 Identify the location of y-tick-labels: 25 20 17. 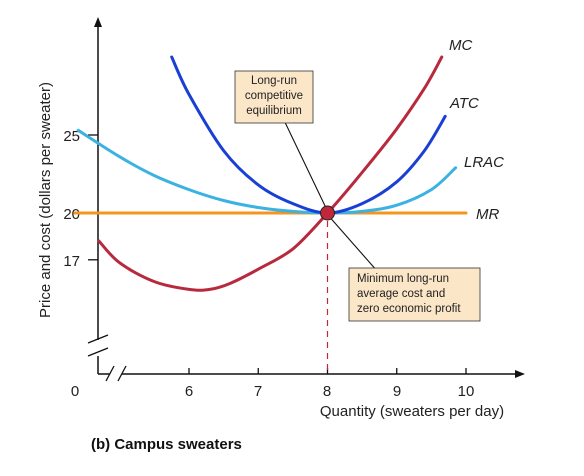
(71, 199).